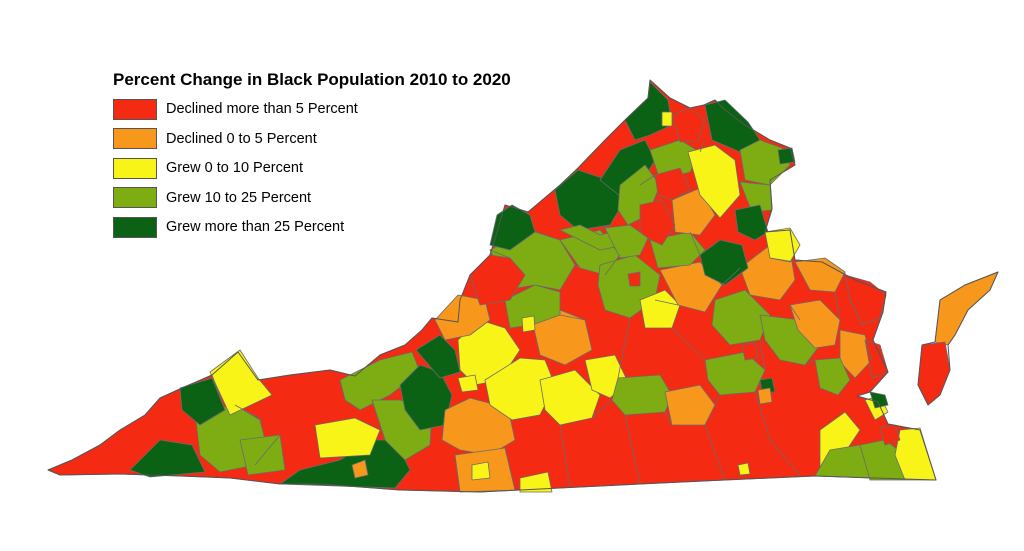 This screenshot has width=1024, height=551. Describe the element at coordinates (239, 197) in the screenshot. I see `legend-label: Grew 10 to 25 Percent` at that location.